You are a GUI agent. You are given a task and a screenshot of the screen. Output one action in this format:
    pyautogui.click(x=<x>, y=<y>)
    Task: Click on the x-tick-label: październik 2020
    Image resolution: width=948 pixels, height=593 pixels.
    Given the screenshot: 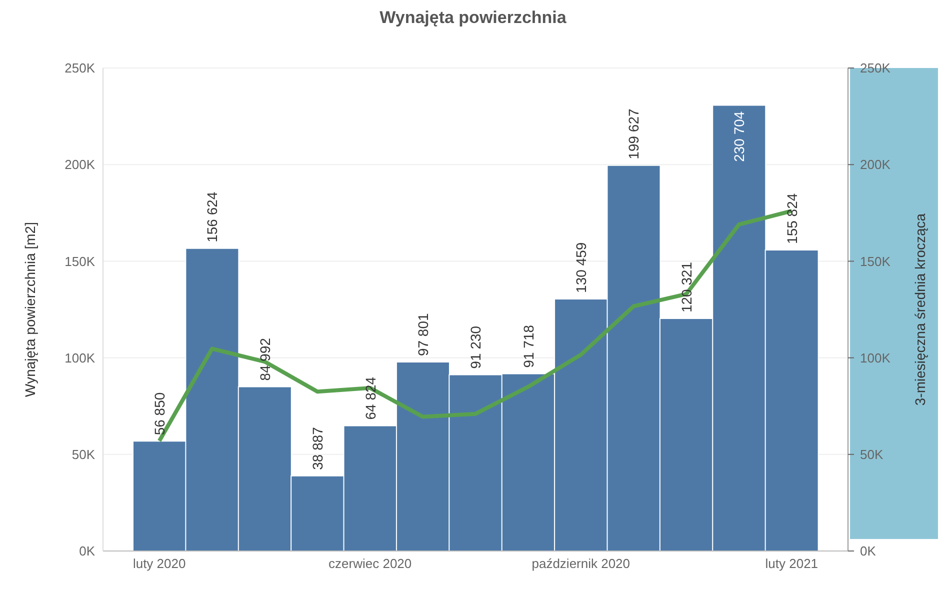 What is the action you would take?
    pyautogui.click(x=581, y=564)
    